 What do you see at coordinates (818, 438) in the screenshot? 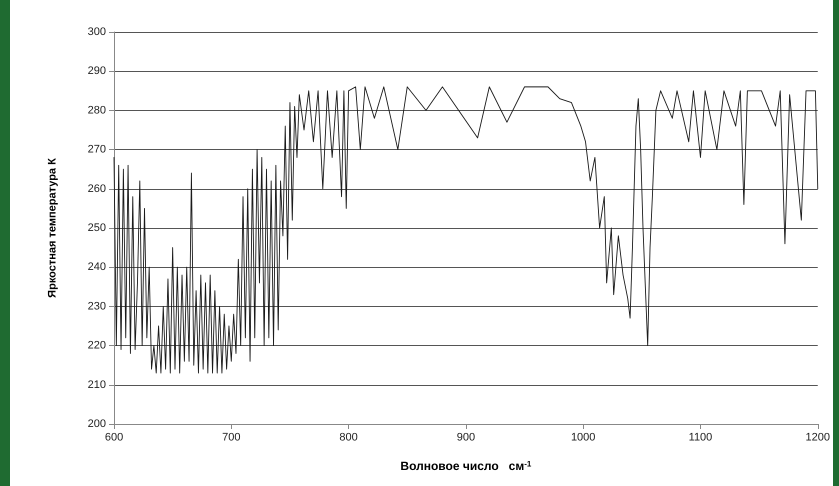
I see `x-tick-label: 1200` at bounding box center [818, 438].